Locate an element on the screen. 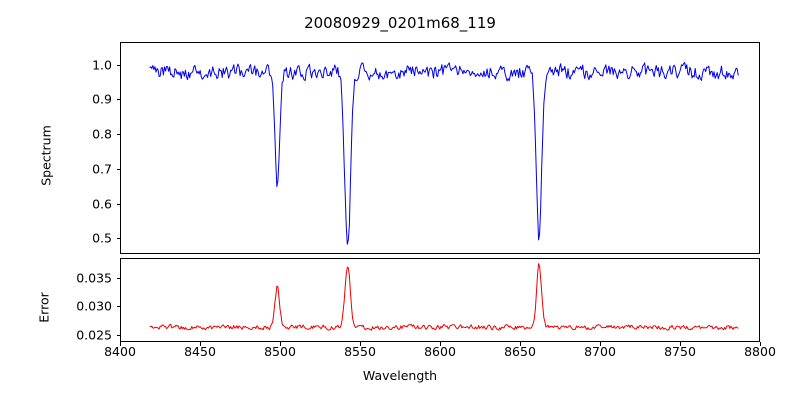 This screenshot has height=400, width=800. x-tick-label-8700: 8700 is located at coordinates (600, 351).